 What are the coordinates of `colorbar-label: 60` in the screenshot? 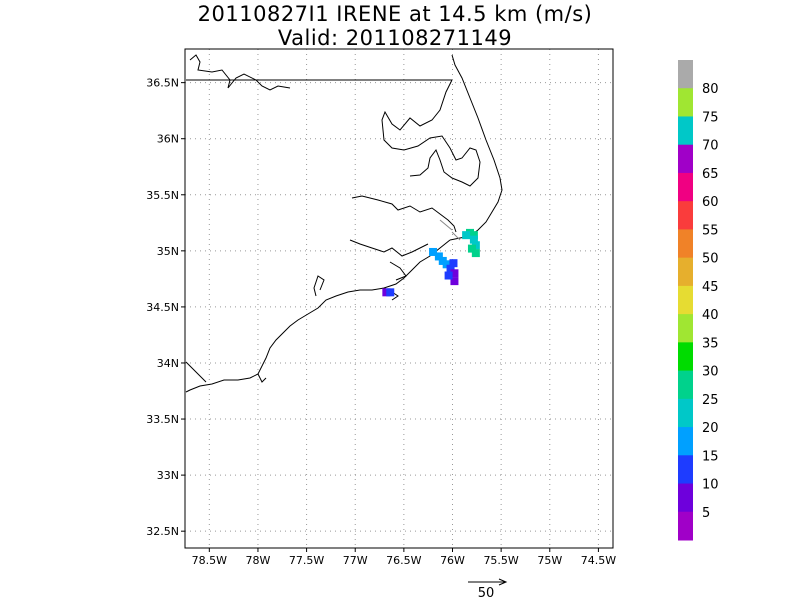 It's located at (710, 202).